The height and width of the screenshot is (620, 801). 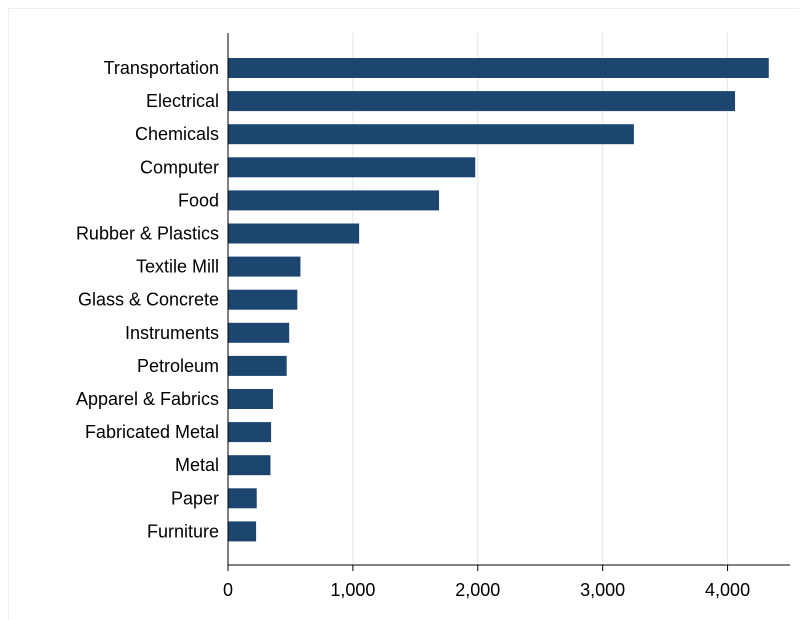 What do you see at coordinates (477, 590) in the screenshot?
I see `x-tick-label-2: 2,000` at bounding box center [477, 590].